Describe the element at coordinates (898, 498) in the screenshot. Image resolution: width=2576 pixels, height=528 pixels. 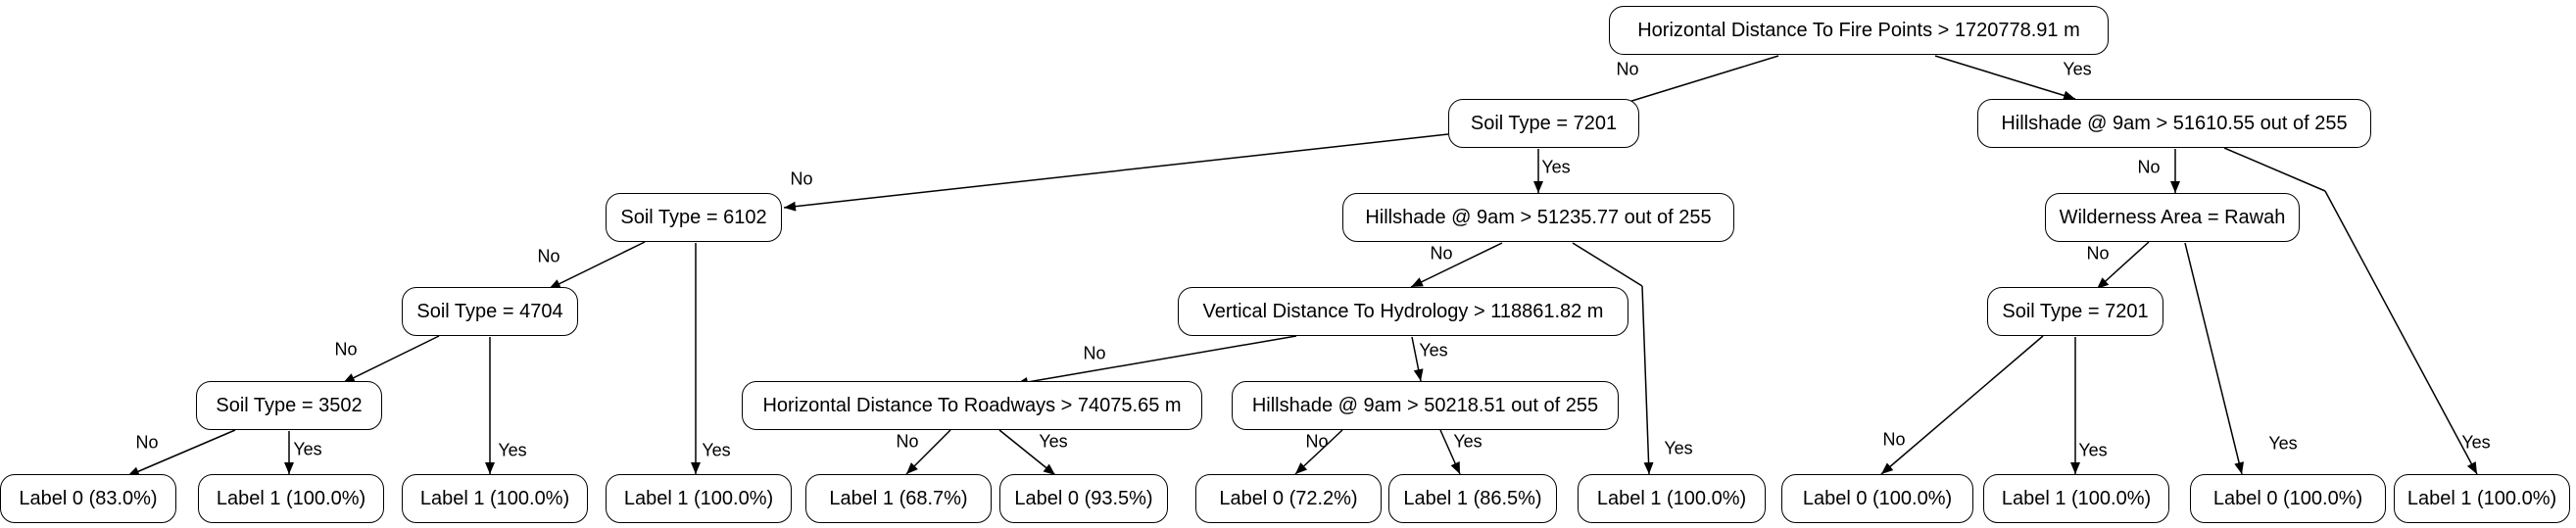
I see `leaf-node: Label 1 (68.7%)` at that location.